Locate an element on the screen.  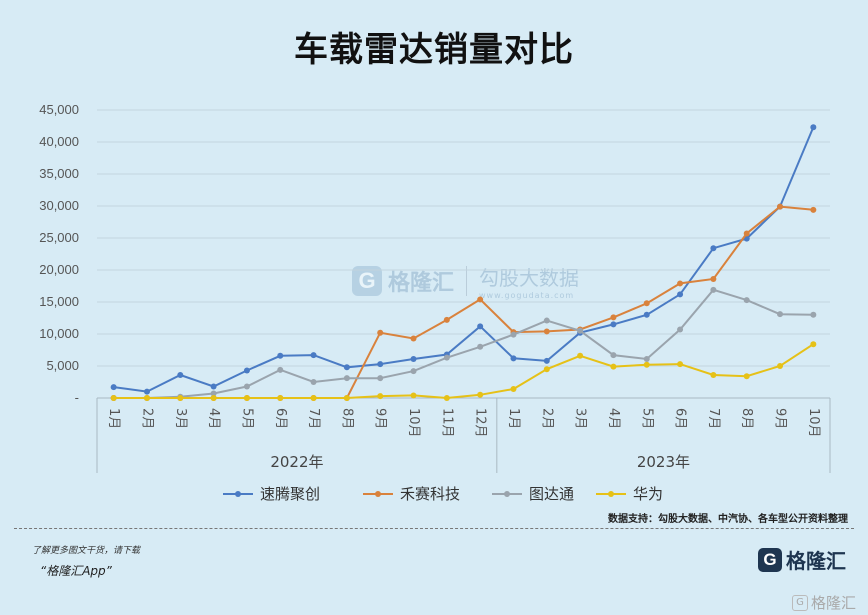
year-group-label: 2023年 is located at coordinates (663, 462).